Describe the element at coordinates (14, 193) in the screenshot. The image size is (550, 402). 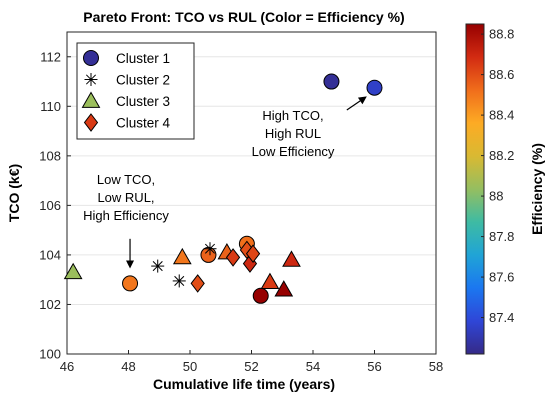
I see `y-axis-label: TCO (k€)` at that location.